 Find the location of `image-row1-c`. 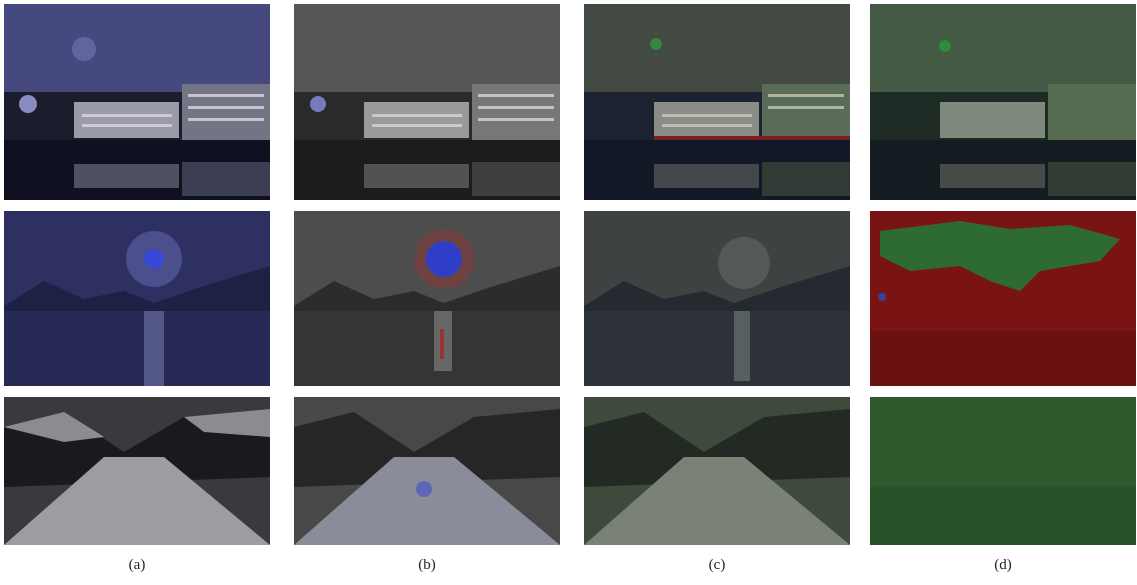

image-row1-c is located at coordinates (717, 102).